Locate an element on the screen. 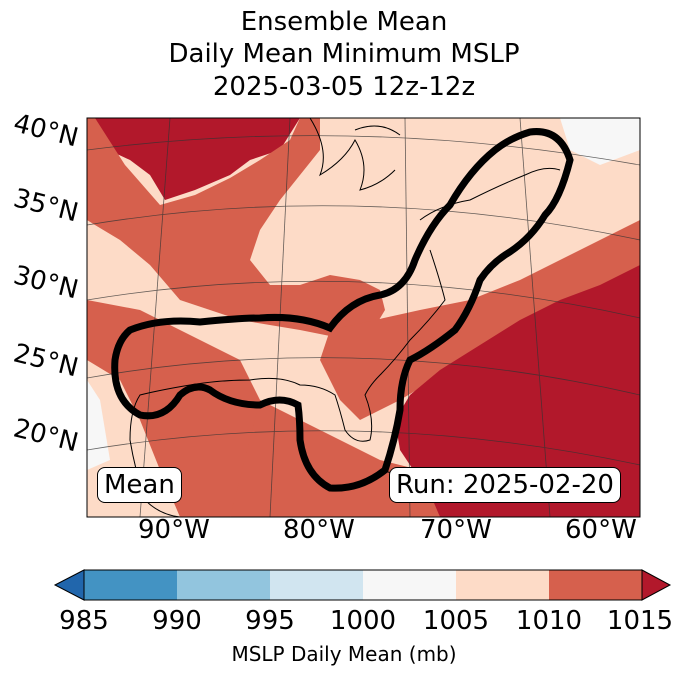  colorbar-frame is located at coordinates (363, 585).